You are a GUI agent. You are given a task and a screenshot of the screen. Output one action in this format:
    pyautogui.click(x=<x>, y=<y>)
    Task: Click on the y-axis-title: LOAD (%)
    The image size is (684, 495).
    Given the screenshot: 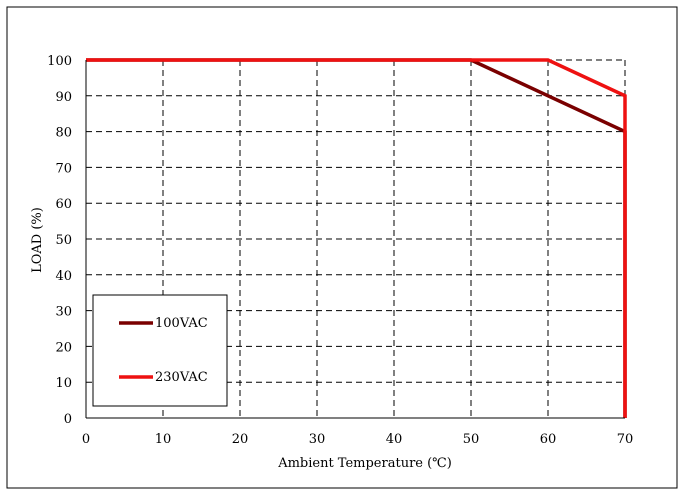 What is the action you would take?
    pyautogui.click(x=37, y=240)
    